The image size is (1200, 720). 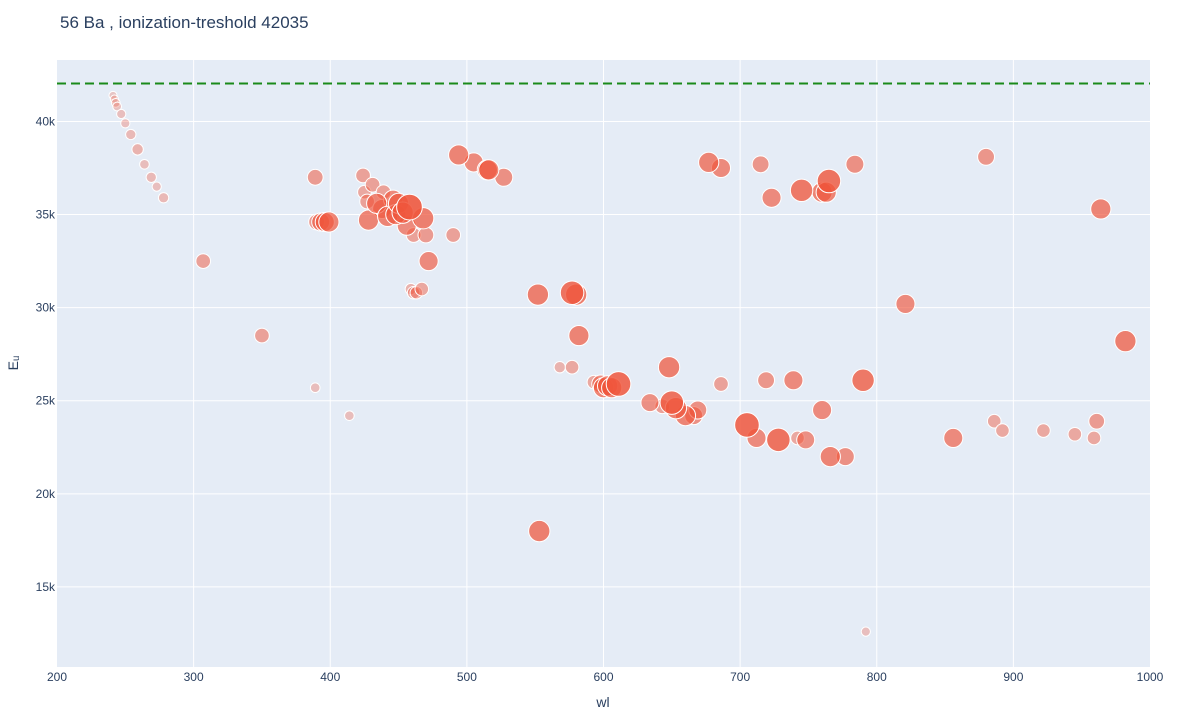 I want to click on x-tick-label: 200, so click(x=57, y=677).